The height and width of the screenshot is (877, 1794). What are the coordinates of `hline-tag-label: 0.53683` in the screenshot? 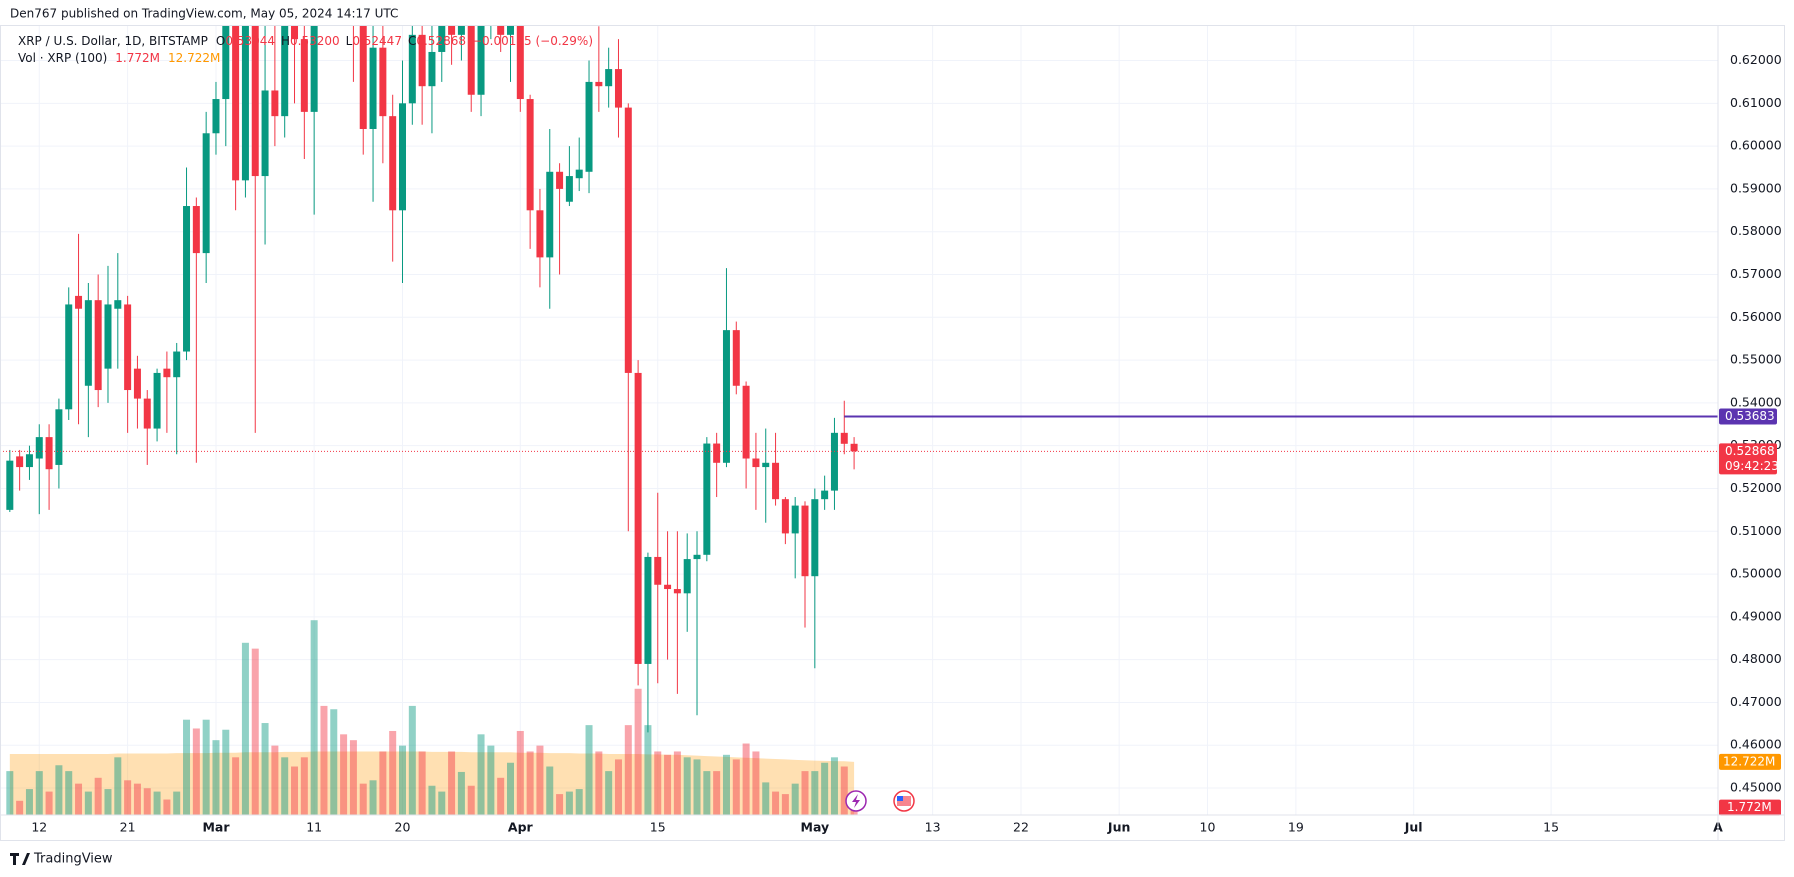 It's located at (1750, 416).